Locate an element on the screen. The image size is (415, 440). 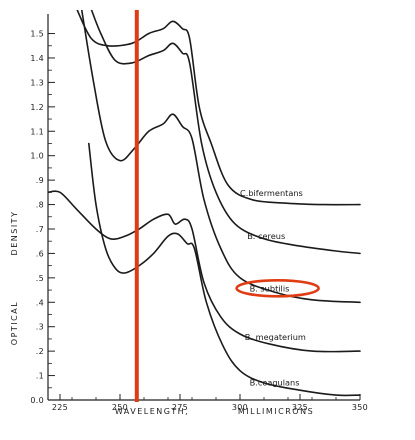
curve-label-b-subtilis: B. subtilis is located at coordinates (270, 288).